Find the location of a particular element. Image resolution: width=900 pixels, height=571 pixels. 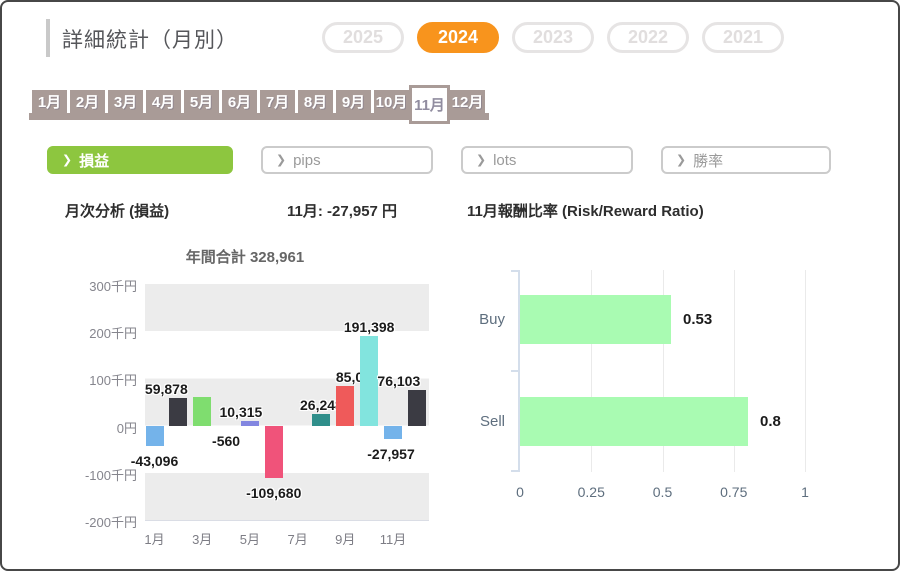

metric-button-profit-loss: ❯ 損益 is located at coordinates (140, 160).